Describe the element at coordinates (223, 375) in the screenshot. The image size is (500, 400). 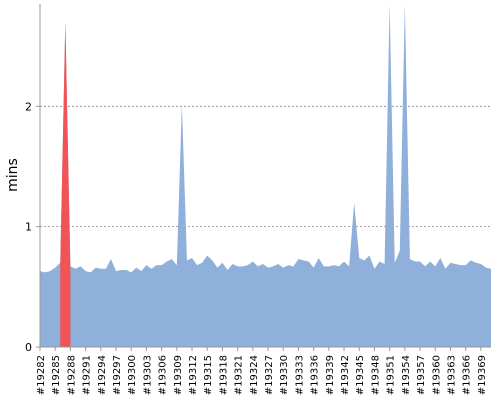
I see `x-tick-label: #19318` at that location.